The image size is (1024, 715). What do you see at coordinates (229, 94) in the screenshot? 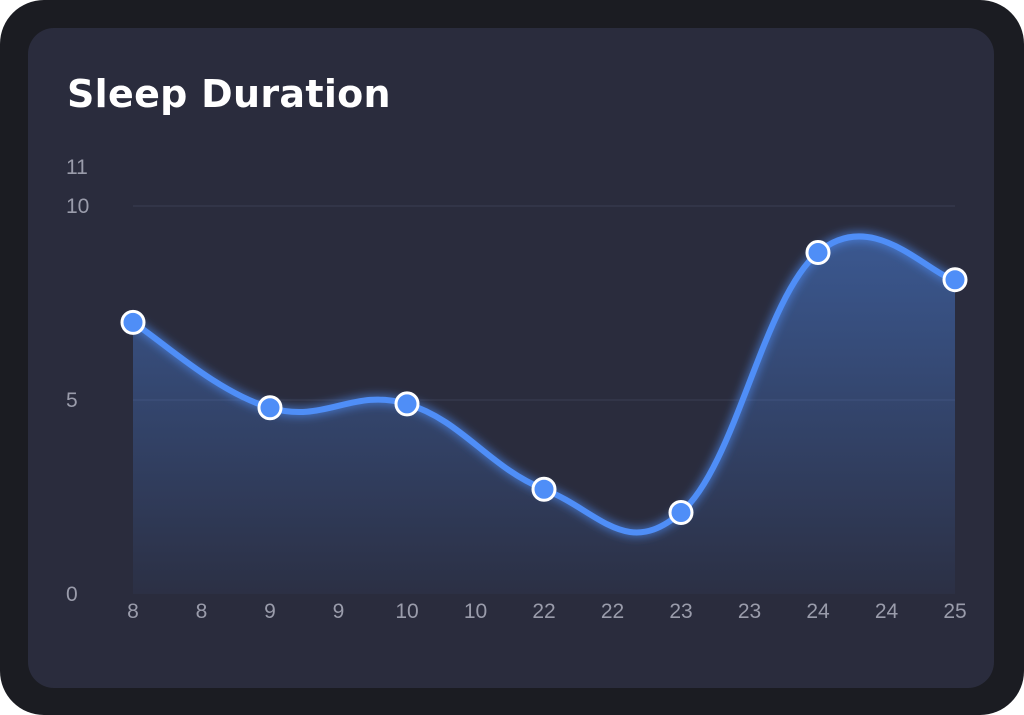
I see `chart-title: Sleep Duration` at bounding box center [229, 94].